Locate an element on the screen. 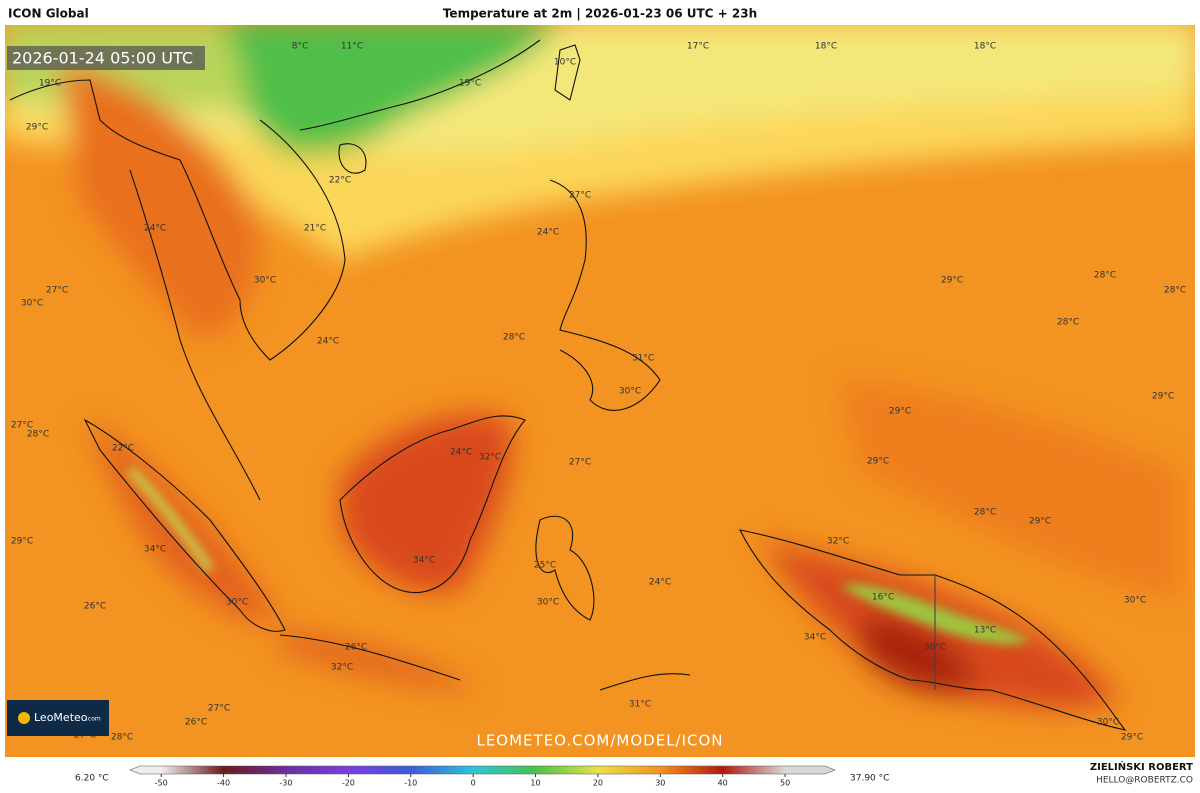 The image size is (1200, 793). colorbar-tick-label: 30 is located at coordinates (660, 783).